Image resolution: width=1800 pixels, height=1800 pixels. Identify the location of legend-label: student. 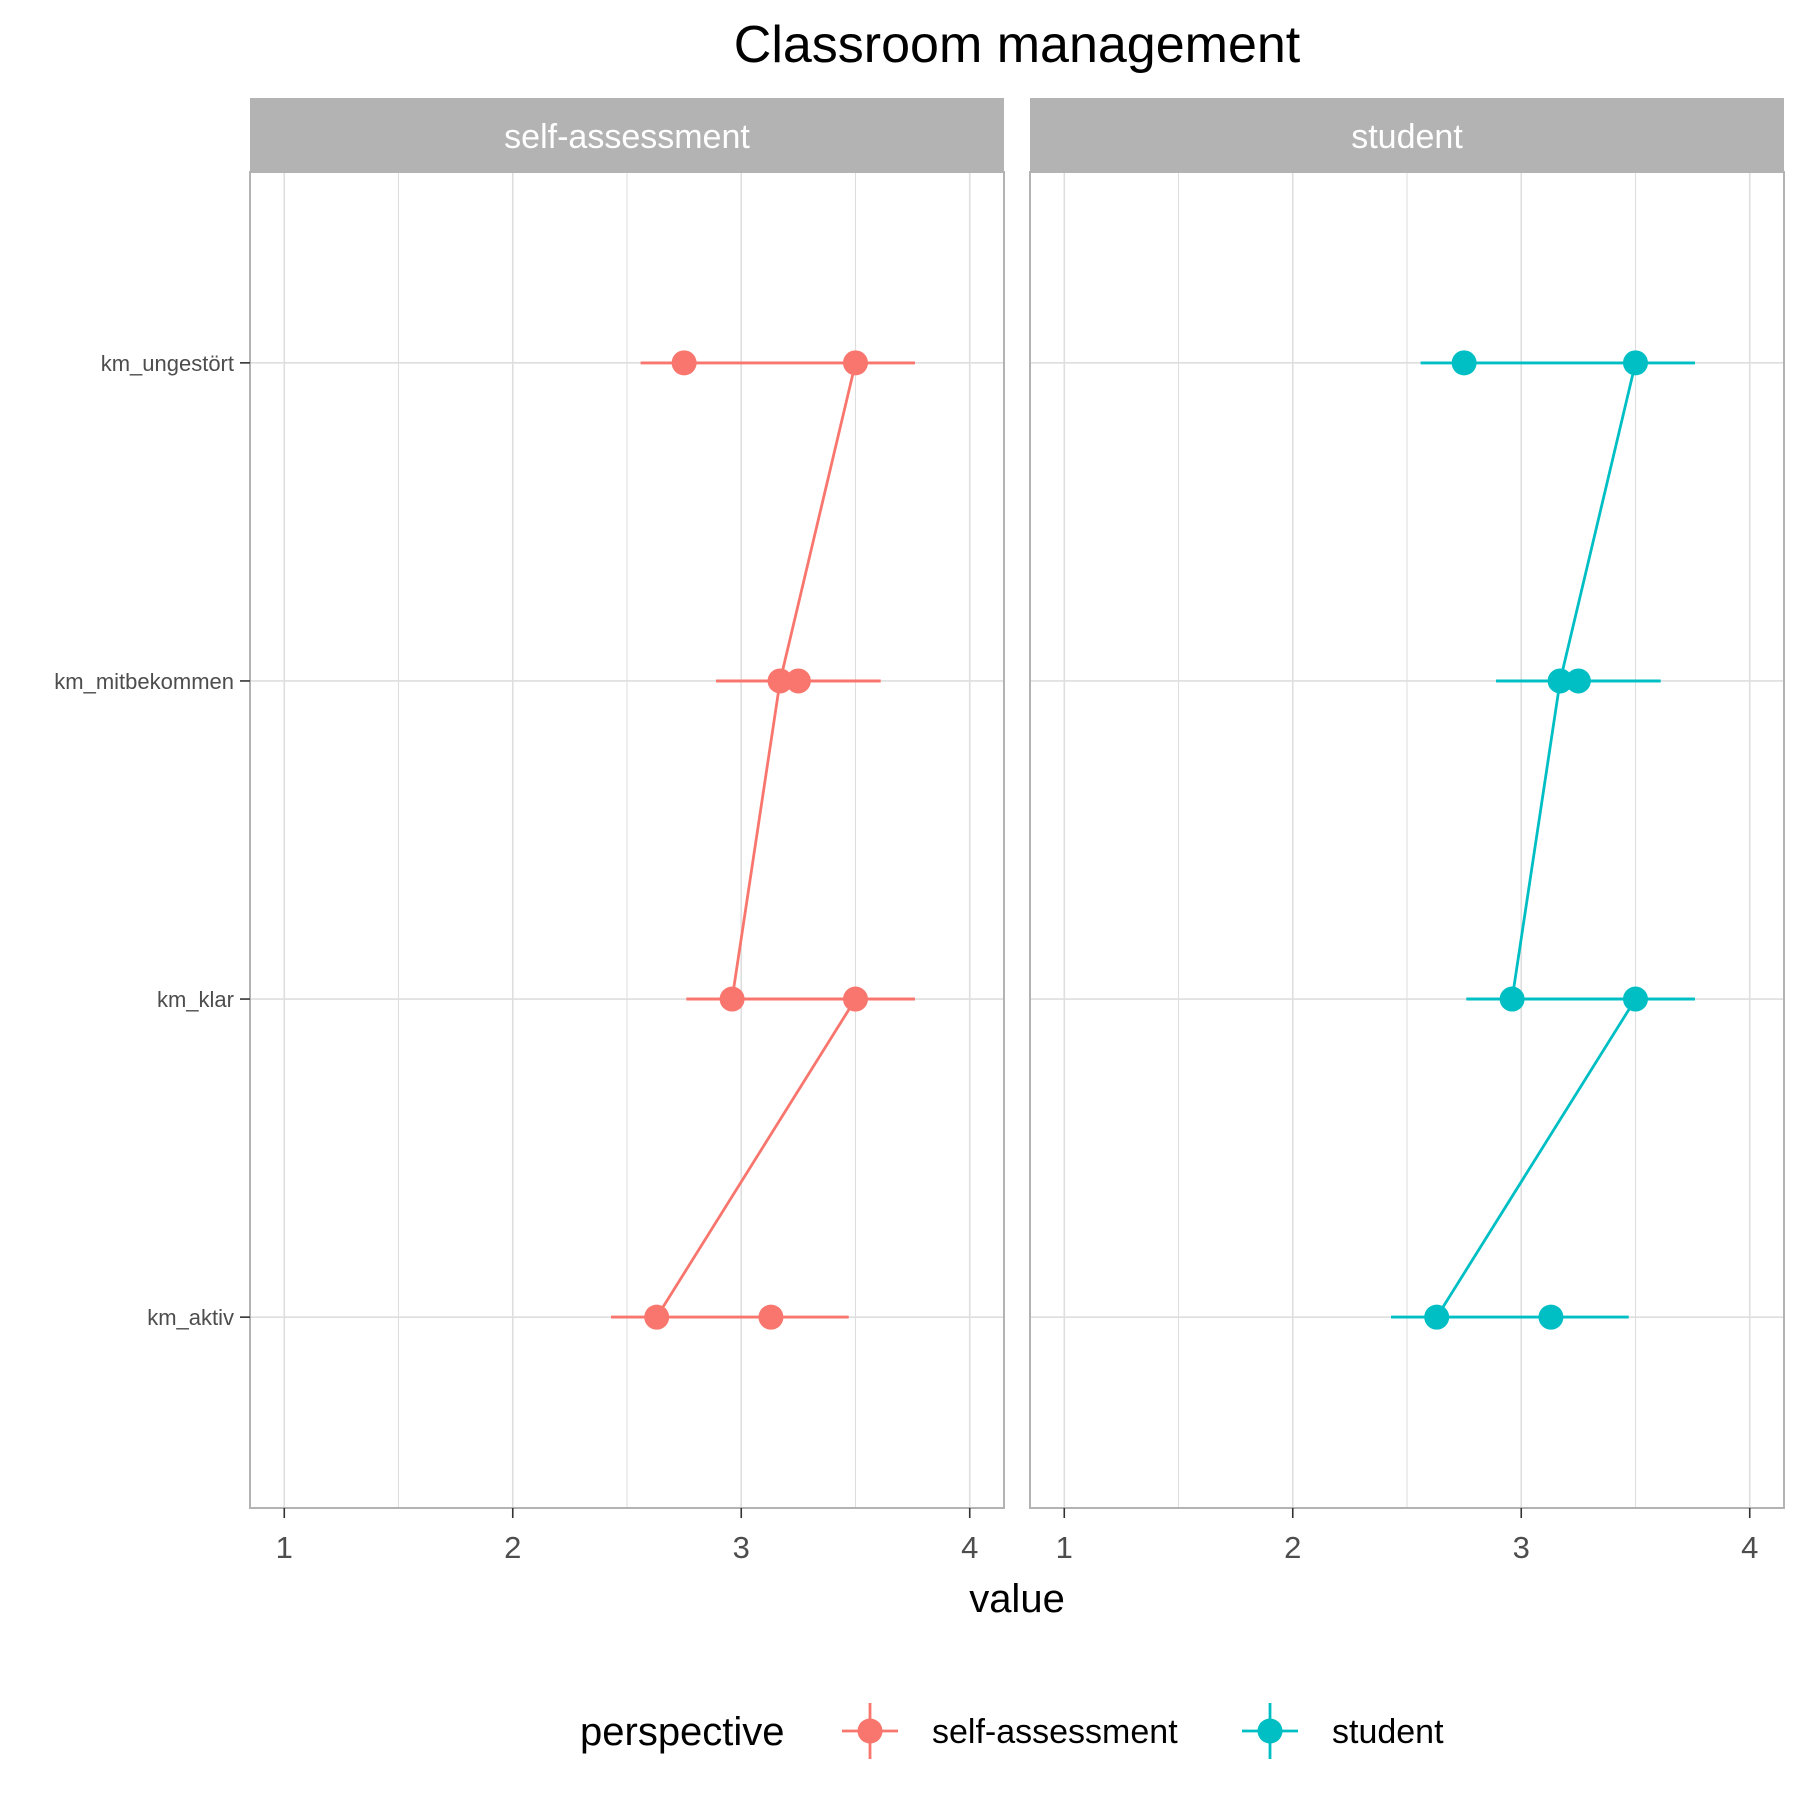
(1388, 1732).